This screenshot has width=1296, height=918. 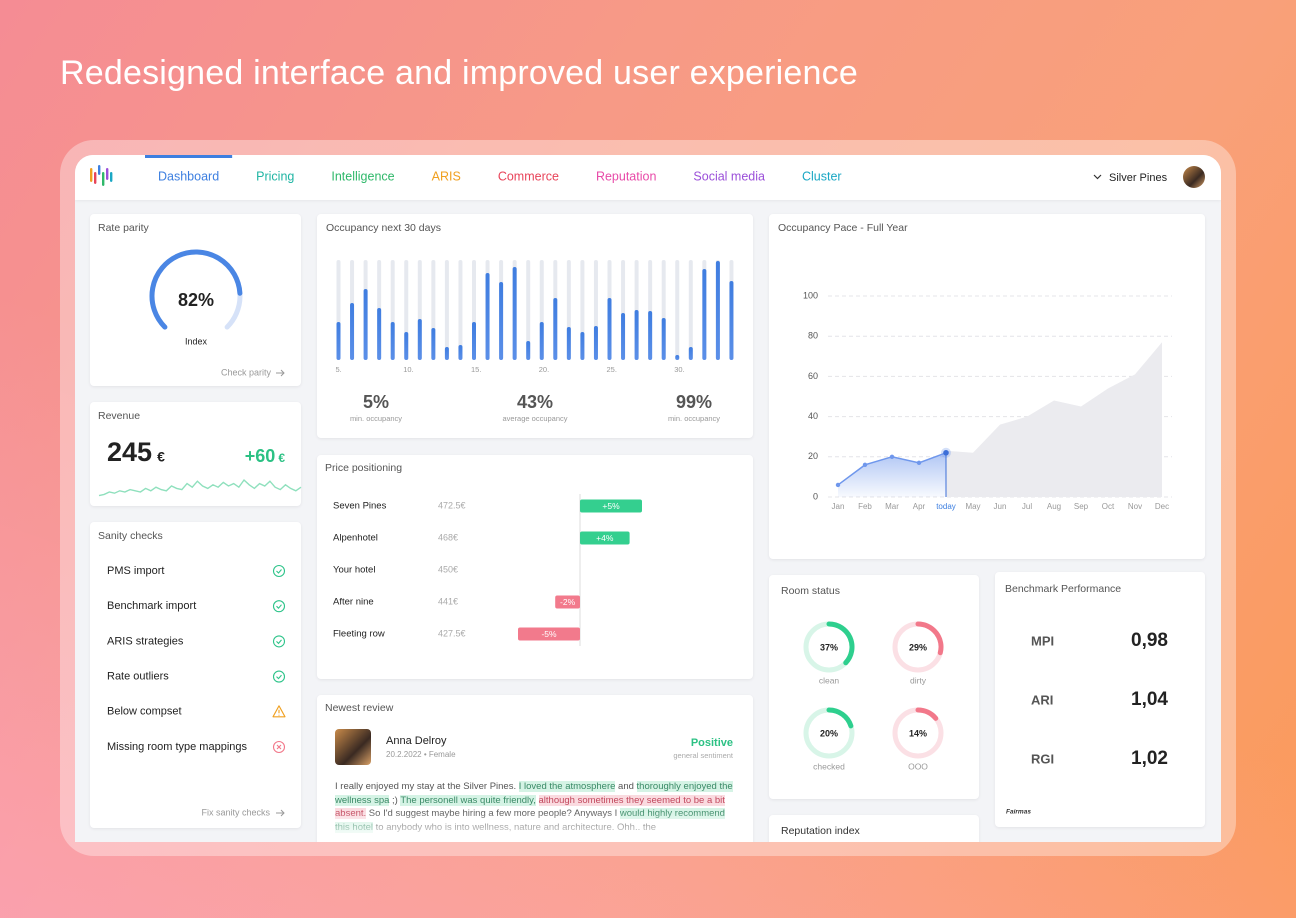 I want to click on competitor-price: 468€, so click(x=448, y=537).